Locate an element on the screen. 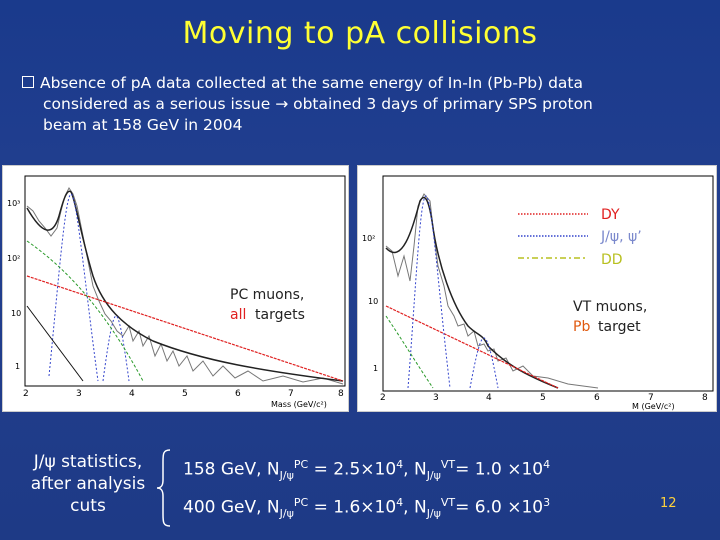 The image size is (720, 540). curly-brace-icon is located at coordinates (163, 488).